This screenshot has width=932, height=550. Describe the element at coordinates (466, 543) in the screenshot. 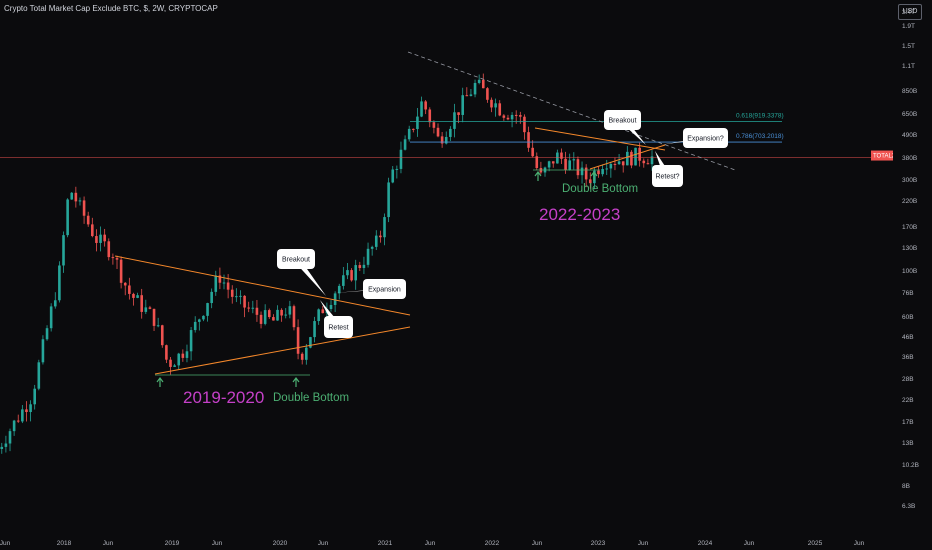

I see `x-axis-background` at that location.